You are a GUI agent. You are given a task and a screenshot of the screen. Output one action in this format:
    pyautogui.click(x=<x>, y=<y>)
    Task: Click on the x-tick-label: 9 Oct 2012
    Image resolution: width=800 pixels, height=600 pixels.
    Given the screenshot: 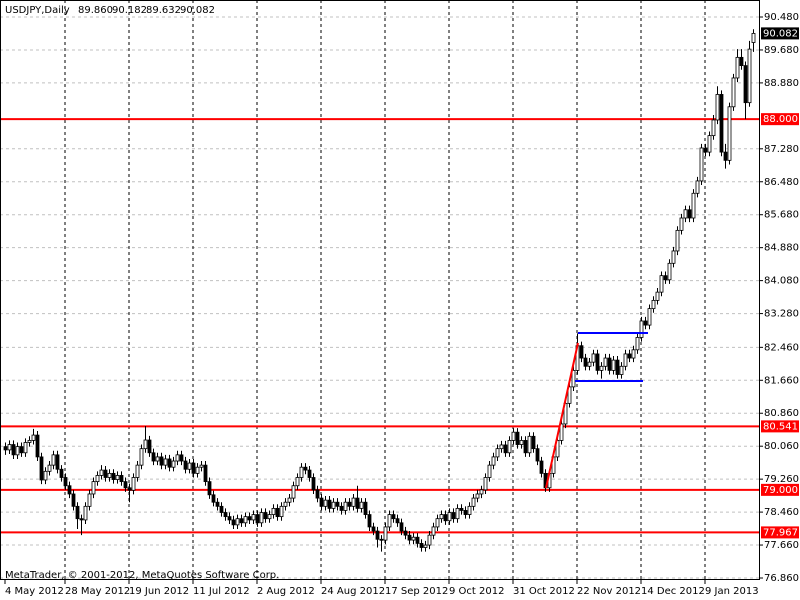 What is the action you would take?
    pyautogui.click(x=476, y=591)
    